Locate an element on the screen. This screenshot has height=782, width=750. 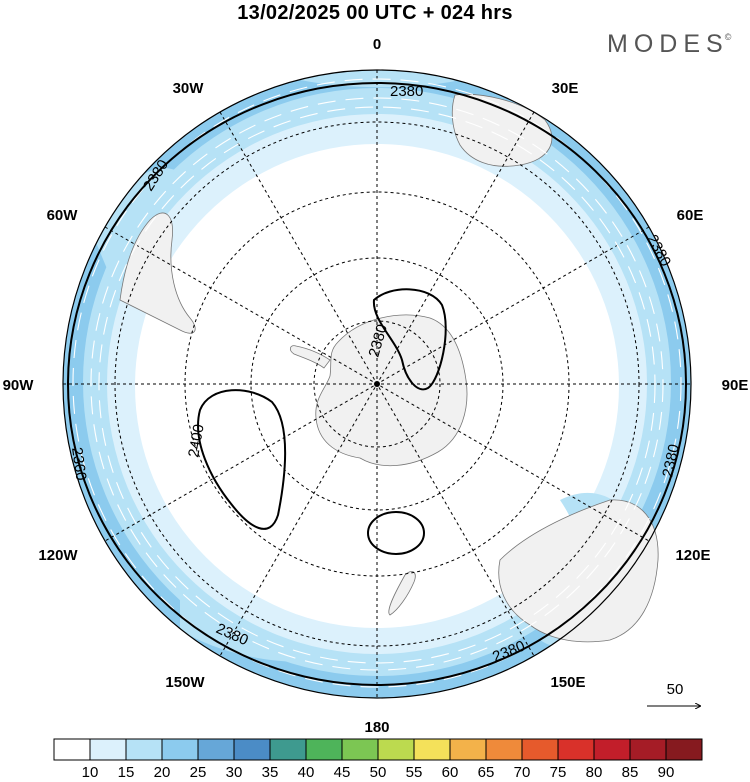
contour-2380-pole is located at coordinates (409, 339).